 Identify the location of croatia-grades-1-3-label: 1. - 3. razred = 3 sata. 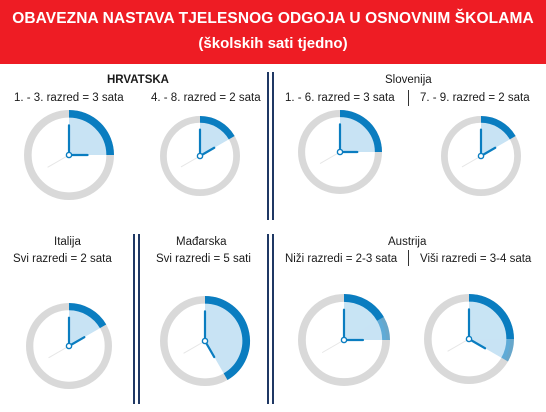
(69, 98).